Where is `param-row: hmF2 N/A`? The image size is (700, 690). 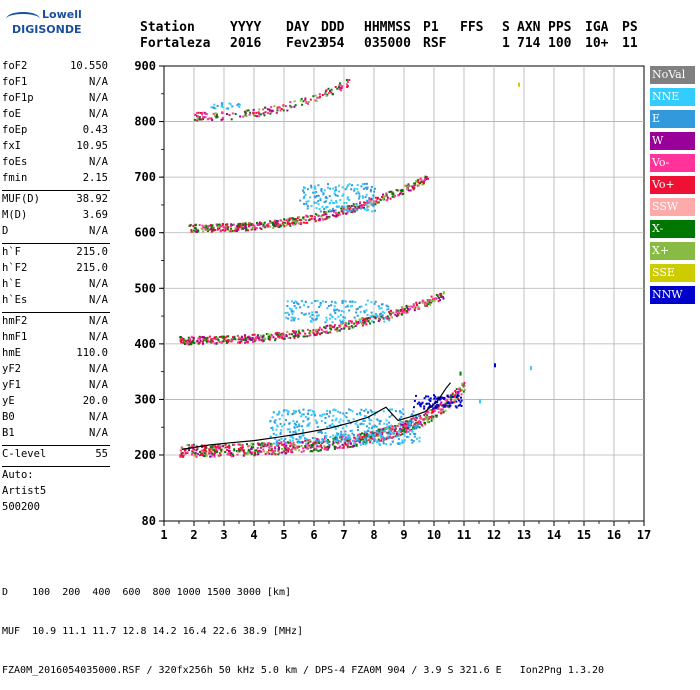
param-row: hmF2 N/A is located at coordinates (55, 323).